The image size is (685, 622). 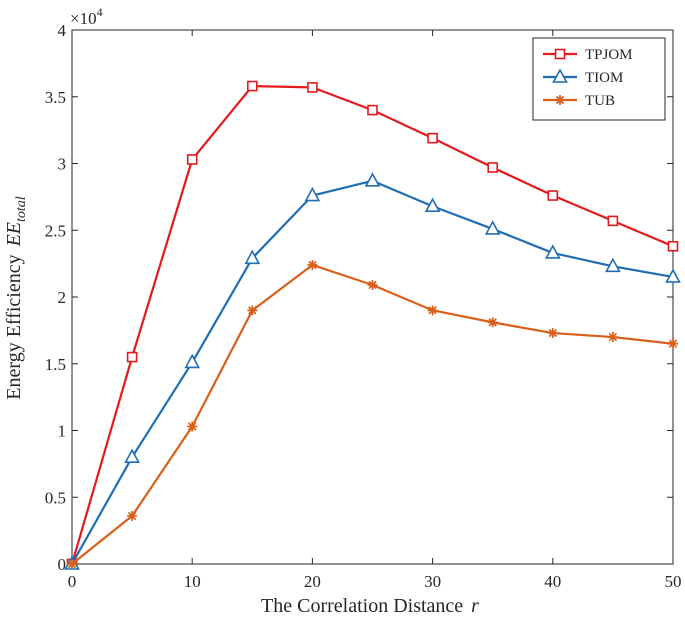 I want to click on y-tick-label: 1, so click(x=62, y=431).